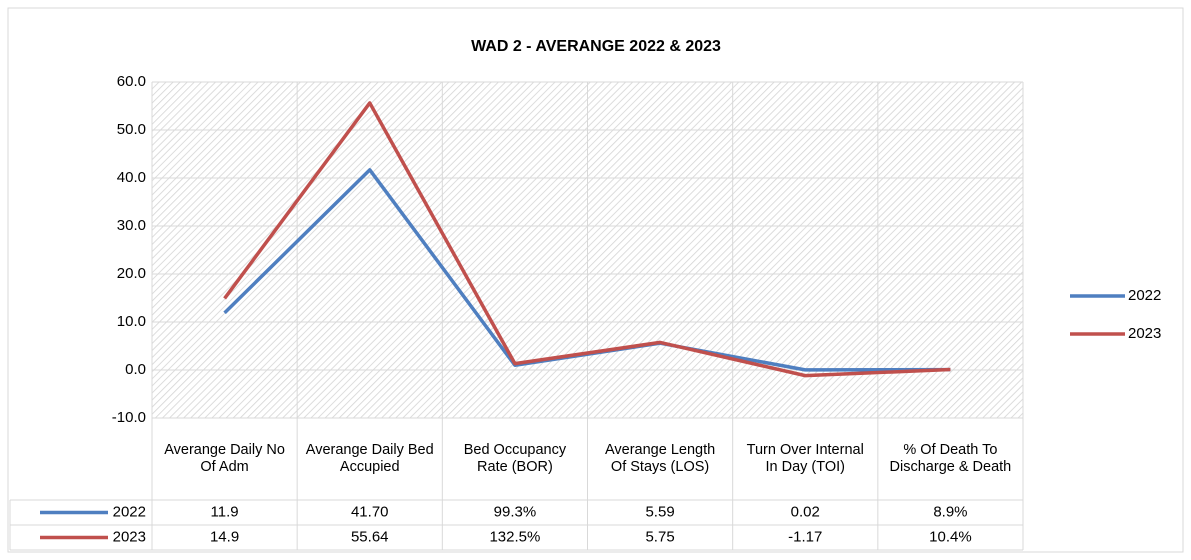 Image resolution: width=1191 pixels, height=560 pixels. I want to click on table-value: 0.02, so click(805, 511).